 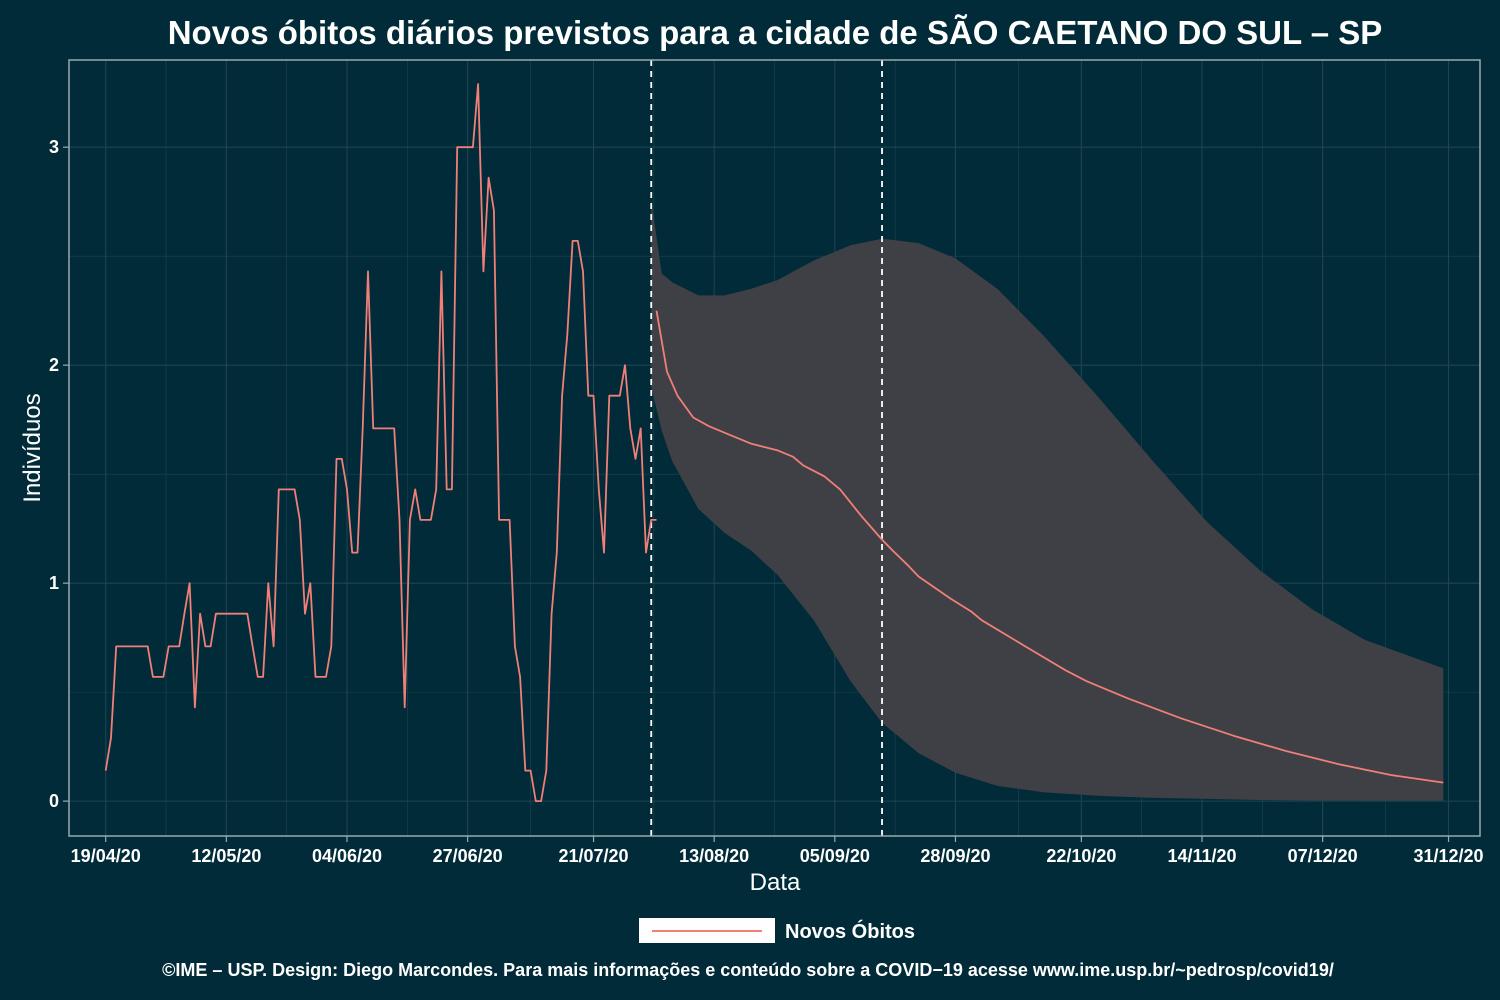 What do you see at coordinates (59, 474) in the screenshot?
I see `y-tick-layer: 0 1 2 3` at bounding box center [59, 474].